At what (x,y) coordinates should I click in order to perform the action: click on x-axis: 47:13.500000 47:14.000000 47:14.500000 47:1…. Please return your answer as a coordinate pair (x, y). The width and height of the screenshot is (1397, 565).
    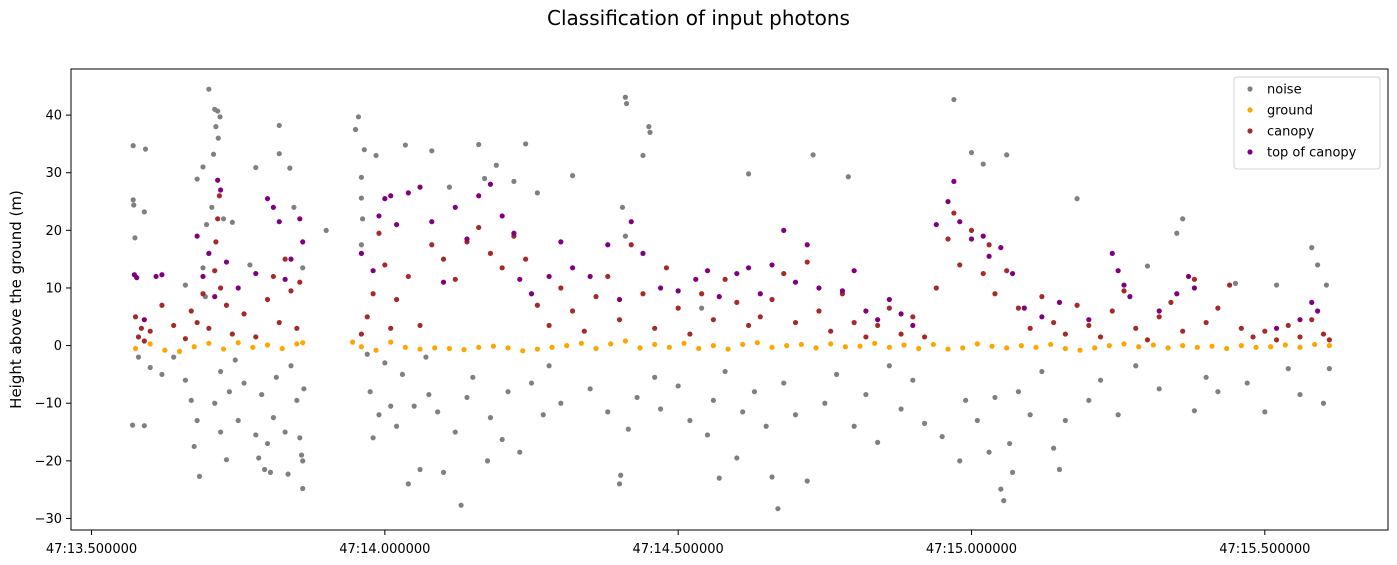
    Looking at the image, I should click on (678, 543).